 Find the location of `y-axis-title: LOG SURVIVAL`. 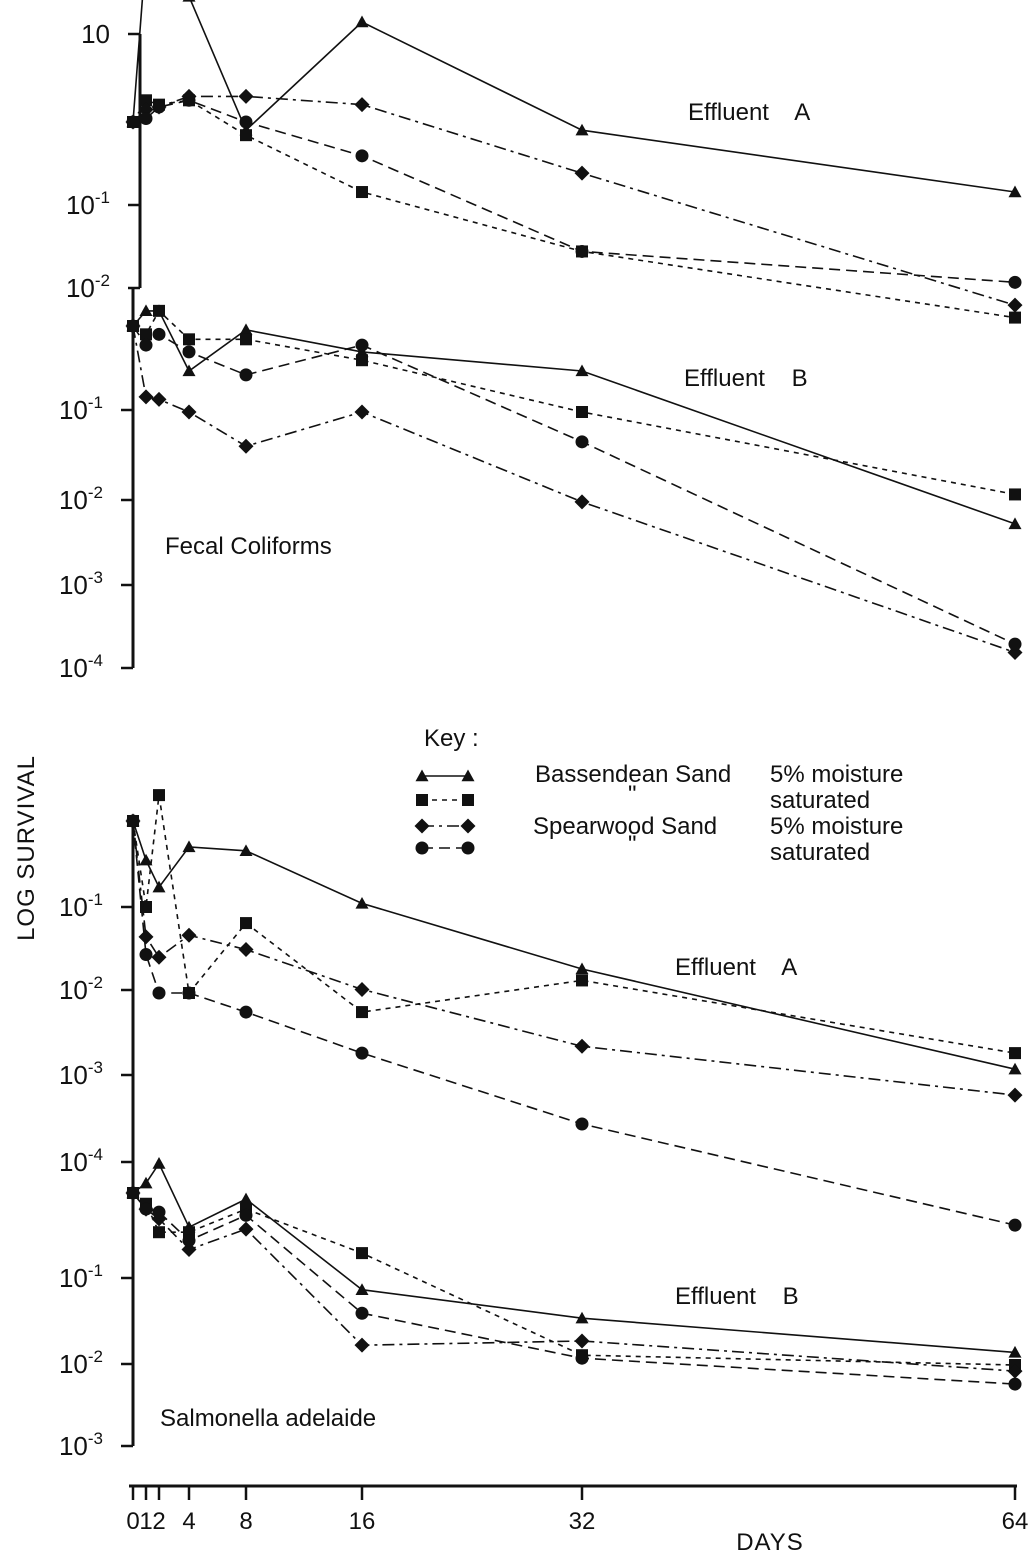

y-axis-title: LOG SURVIVAL is located at coordinates (26, 848).